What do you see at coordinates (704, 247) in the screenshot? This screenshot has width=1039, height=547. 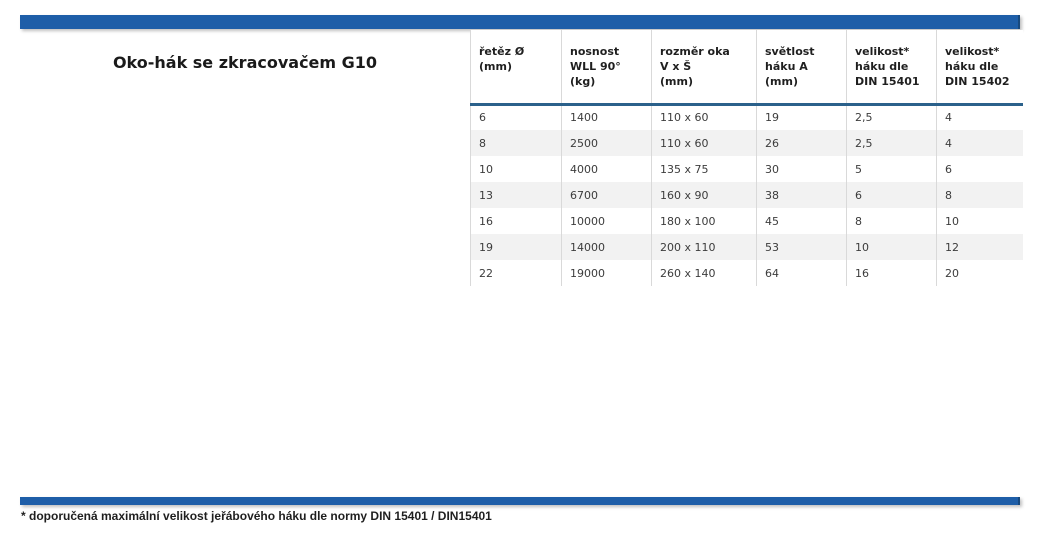 I see `table-cell: 200 x 110` at bounding box center [704, 247].